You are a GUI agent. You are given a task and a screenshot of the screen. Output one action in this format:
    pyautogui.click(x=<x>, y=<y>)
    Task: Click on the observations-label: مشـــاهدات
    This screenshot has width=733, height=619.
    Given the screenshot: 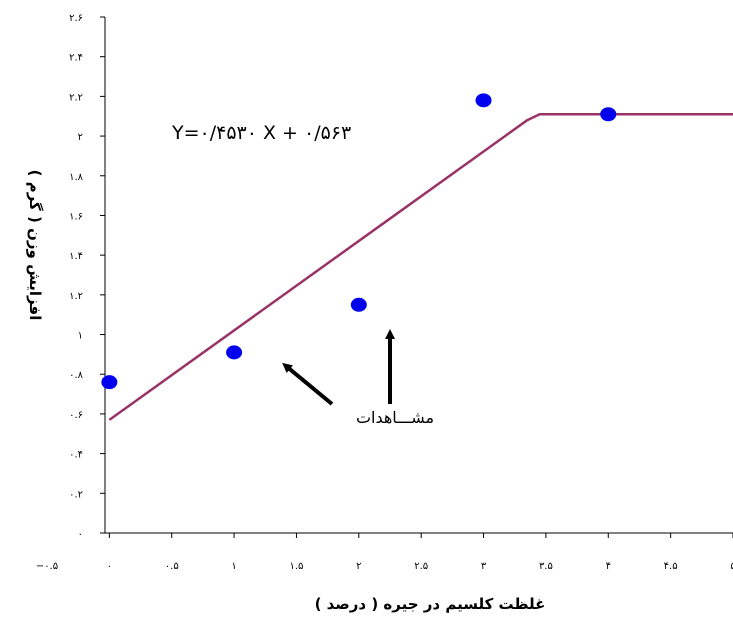 What is the action you would take?
    pyautogui.click(x=395, y=417)
    